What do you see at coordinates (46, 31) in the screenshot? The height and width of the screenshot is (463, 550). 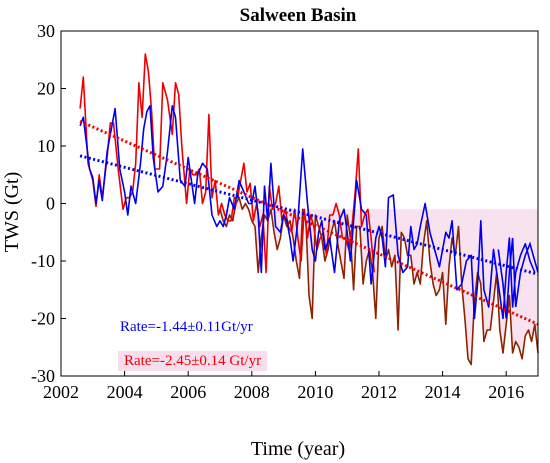 I see `y-tick-label: 30` at bounding box center [46, 31].